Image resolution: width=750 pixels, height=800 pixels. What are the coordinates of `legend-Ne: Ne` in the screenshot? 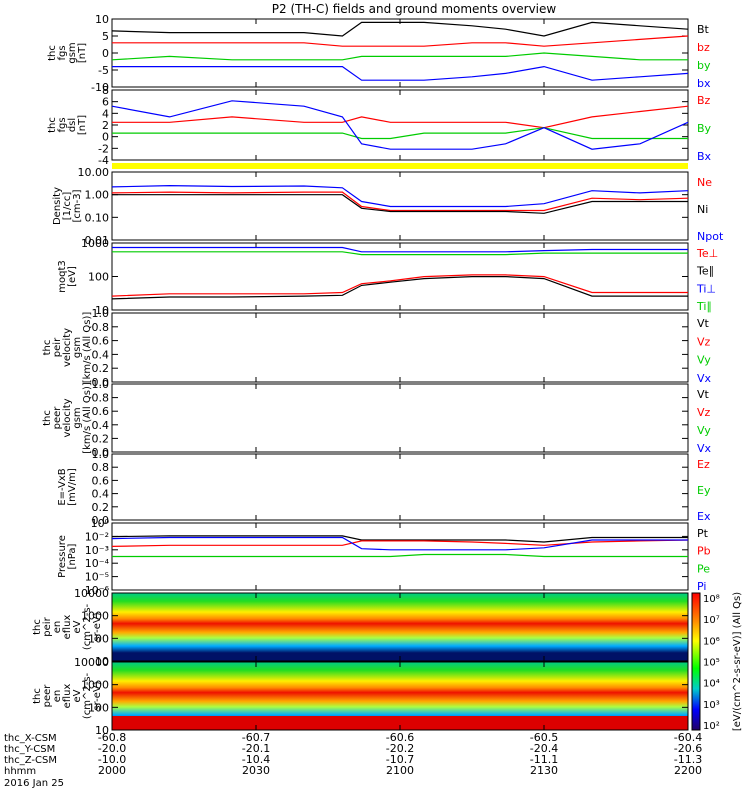 It's located at (704, 182).